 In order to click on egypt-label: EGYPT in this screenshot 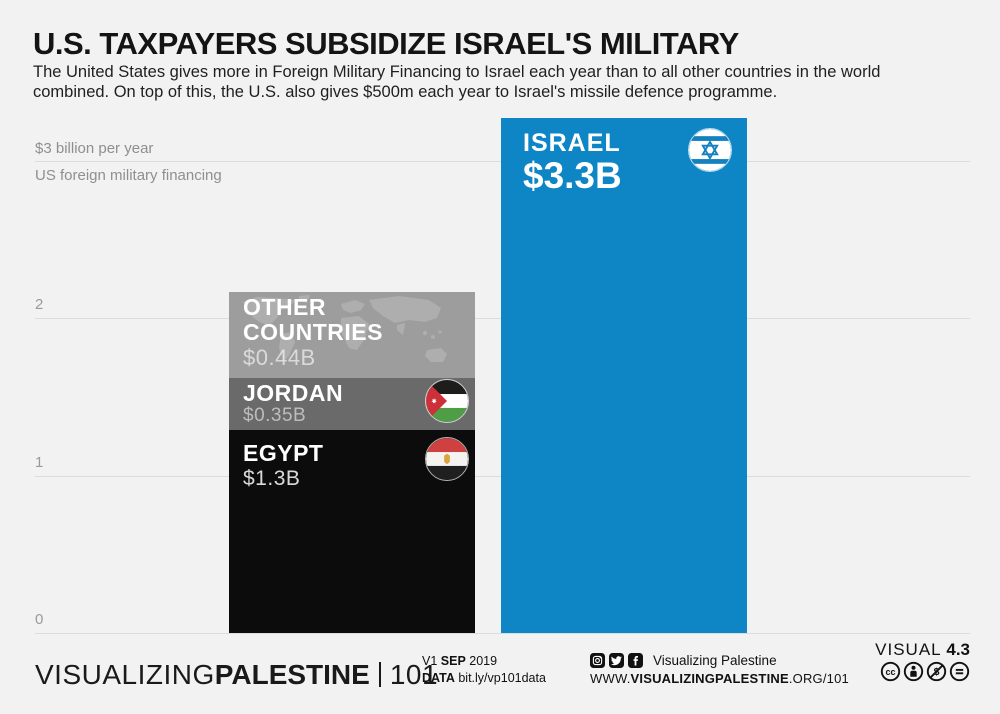, I will do `click(283, 453)`.